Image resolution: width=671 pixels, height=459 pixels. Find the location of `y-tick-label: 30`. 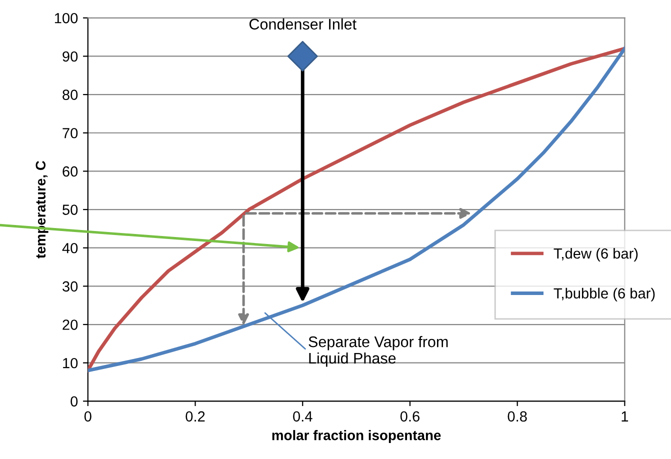

y-tick-label: 30 is located at coordinates (70, 286).